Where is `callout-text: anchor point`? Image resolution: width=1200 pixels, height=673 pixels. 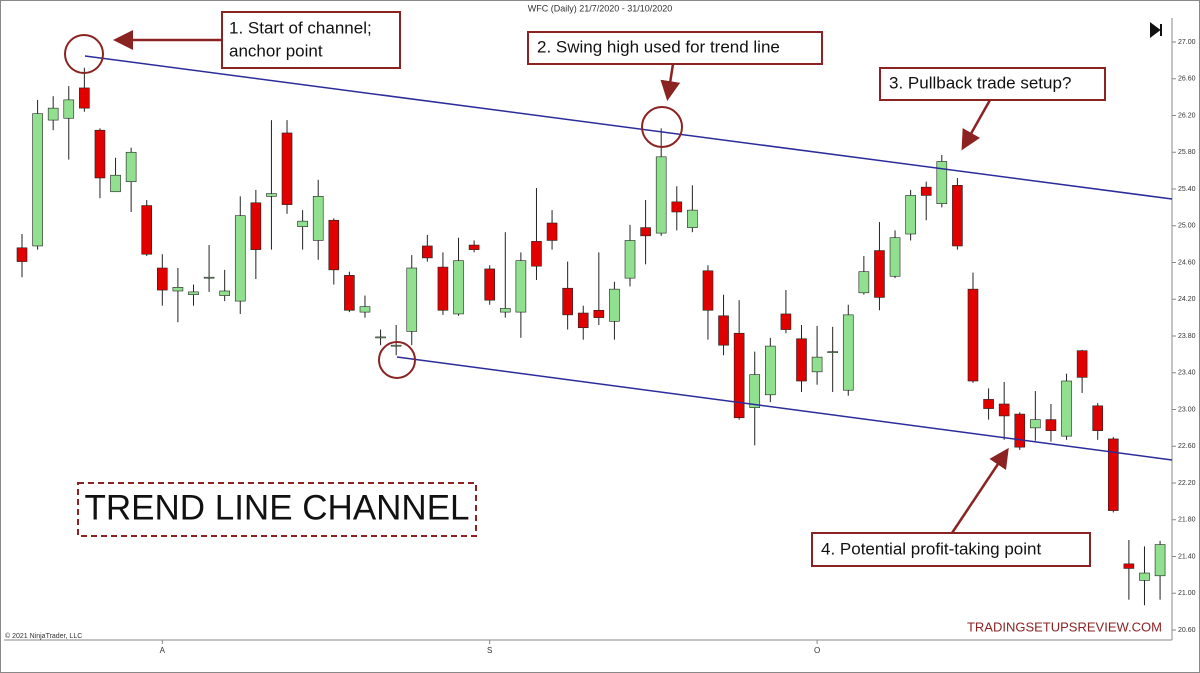 callout-text: anchor point is located at coordinates (276, 50).